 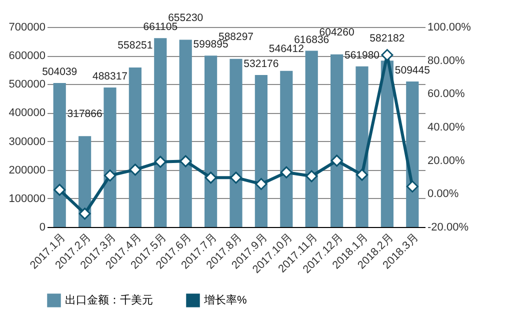 I want to click on data-label: 561980, so click(x=362, y=55).